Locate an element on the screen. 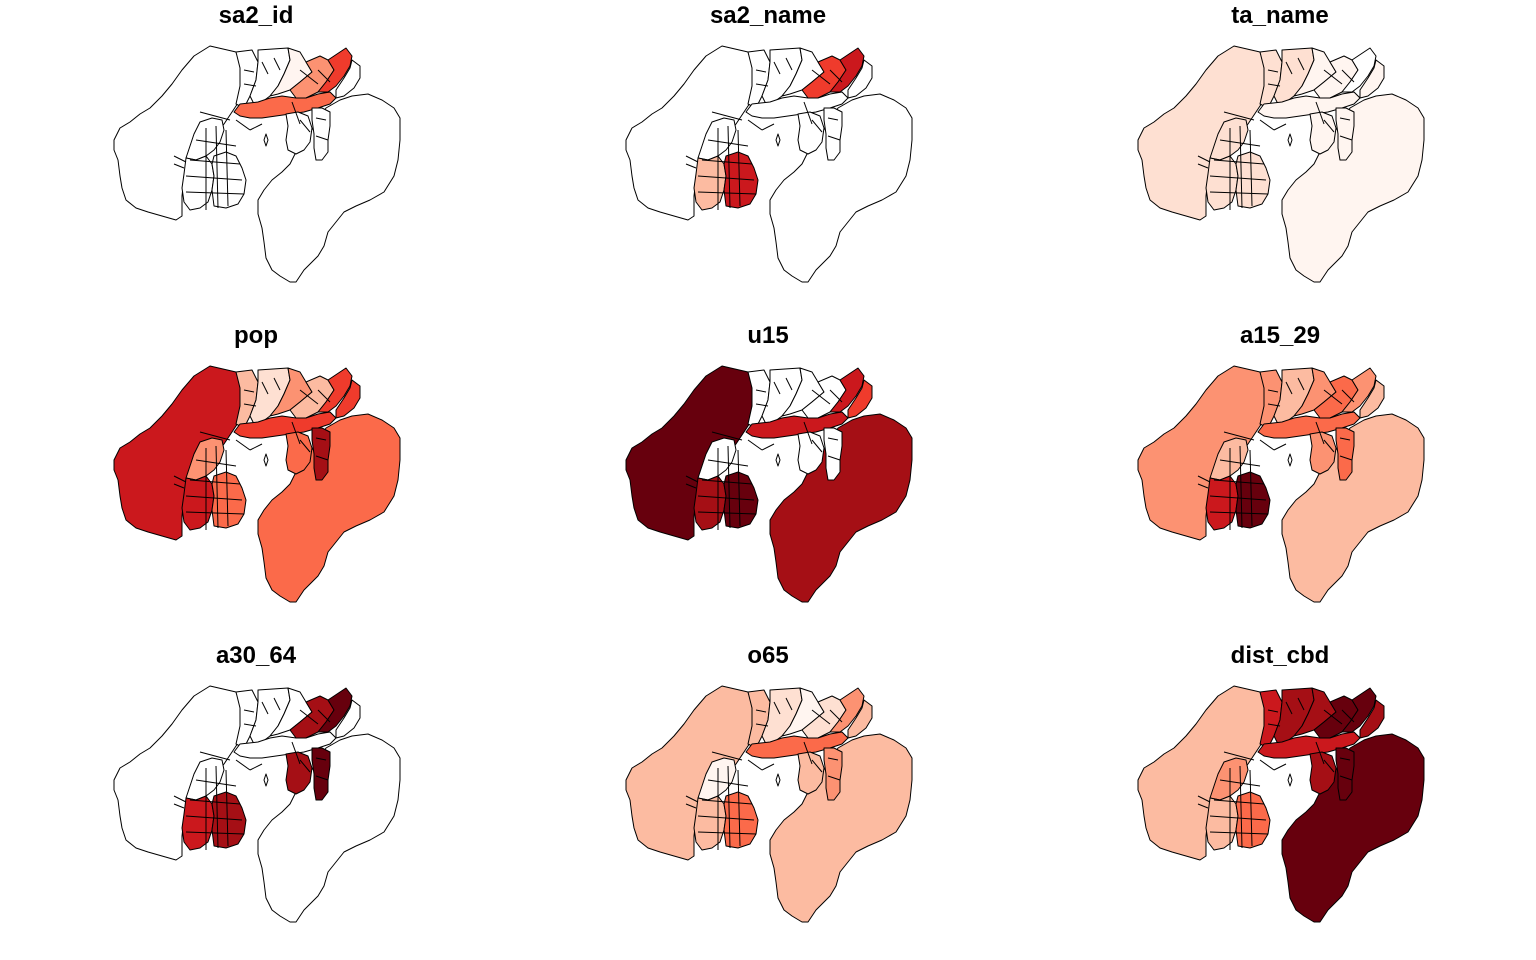  panel-sa2-name: sa2_name is located at coordinates (768, 160).